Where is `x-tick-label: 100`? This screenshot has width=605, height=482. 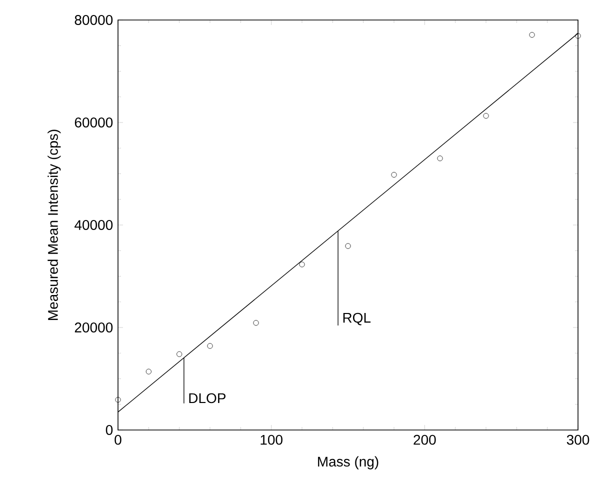 x-tick-label: 100 is located at coordinates (271, 439).